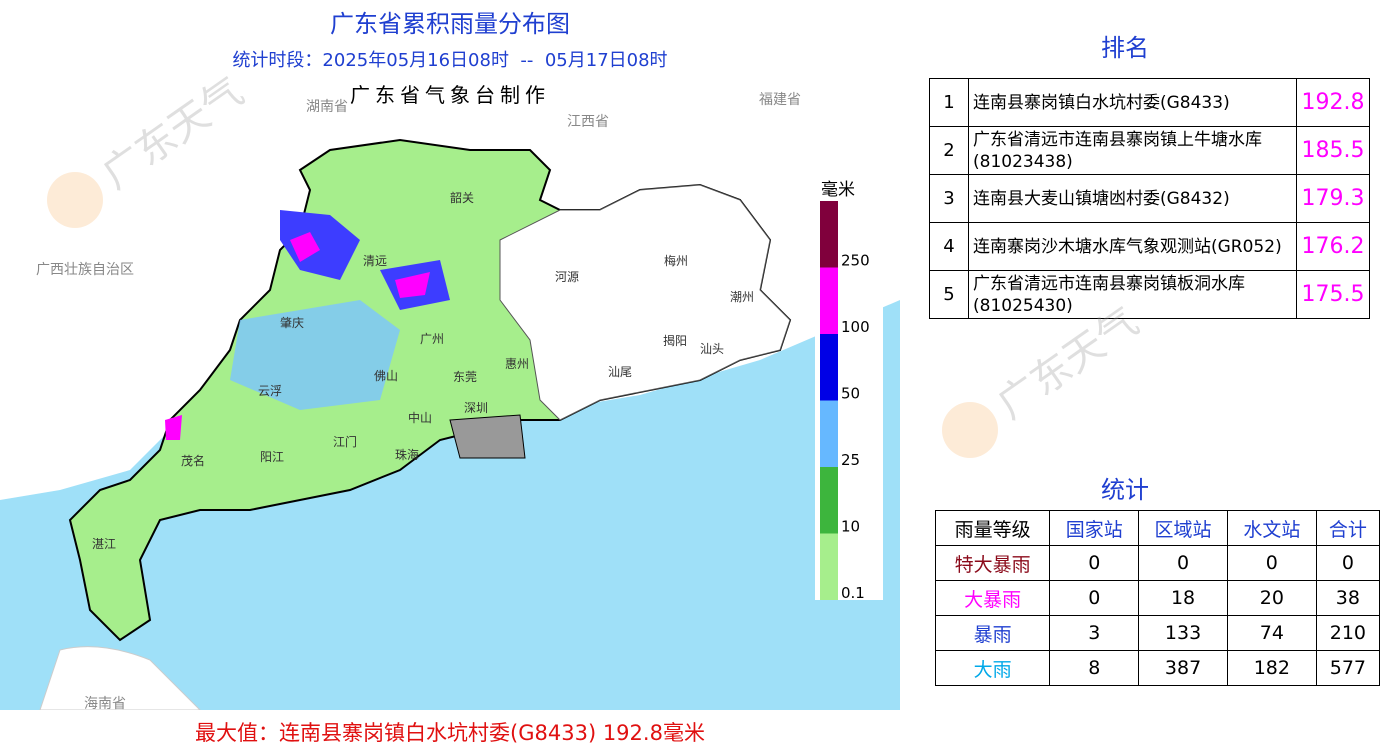 The height and width of the screenshot is (750, 1400). Describe the element at coordinates (855, 327) in the screenshot. I see `legend-tick-label: 100` at that location.